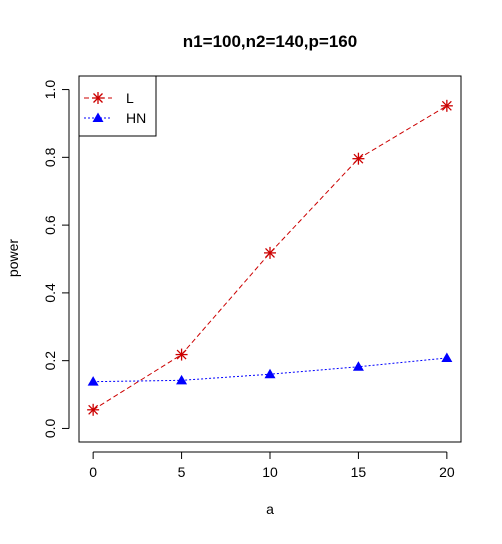 This screenshot has height=544, width=502. I want to click on legend-label-l: L, so click(130, 98).